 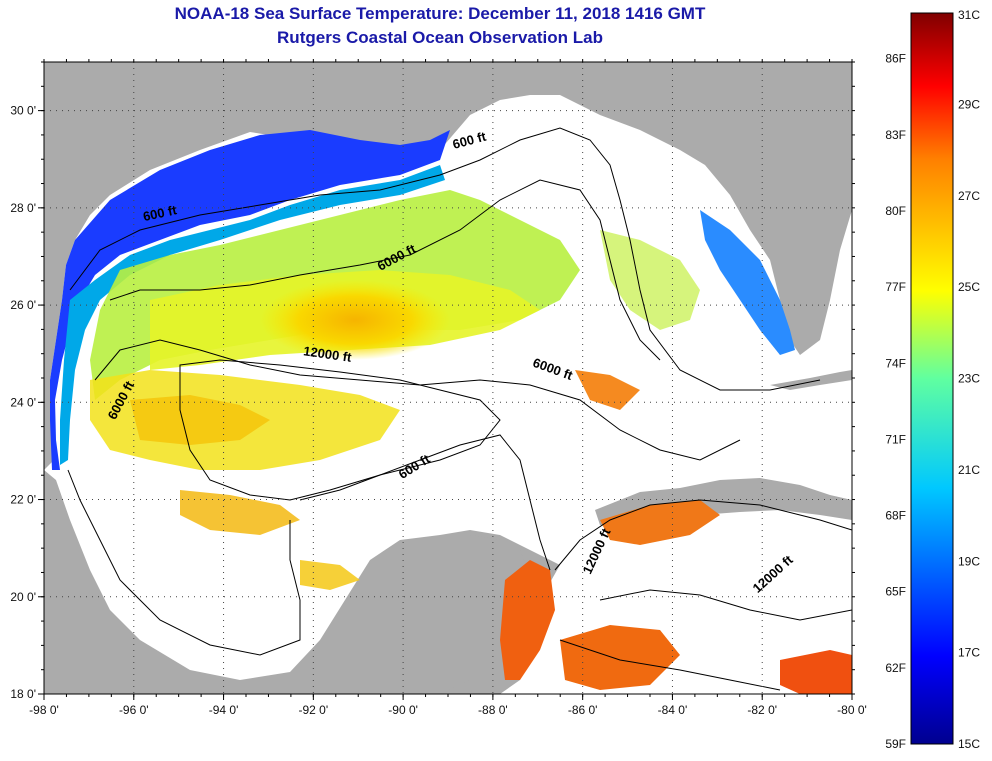 I want to click on land-keys, so click(x=811, y=380).